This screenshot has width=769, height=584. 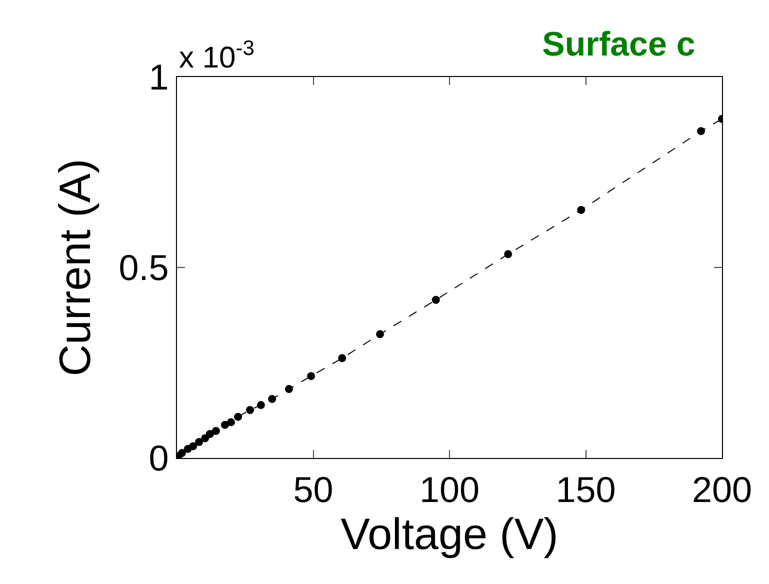 What do you see at coordinates (158, 77) in the screenshot?
I see `y-tick-label: 1` at bounding box center [158, 77].